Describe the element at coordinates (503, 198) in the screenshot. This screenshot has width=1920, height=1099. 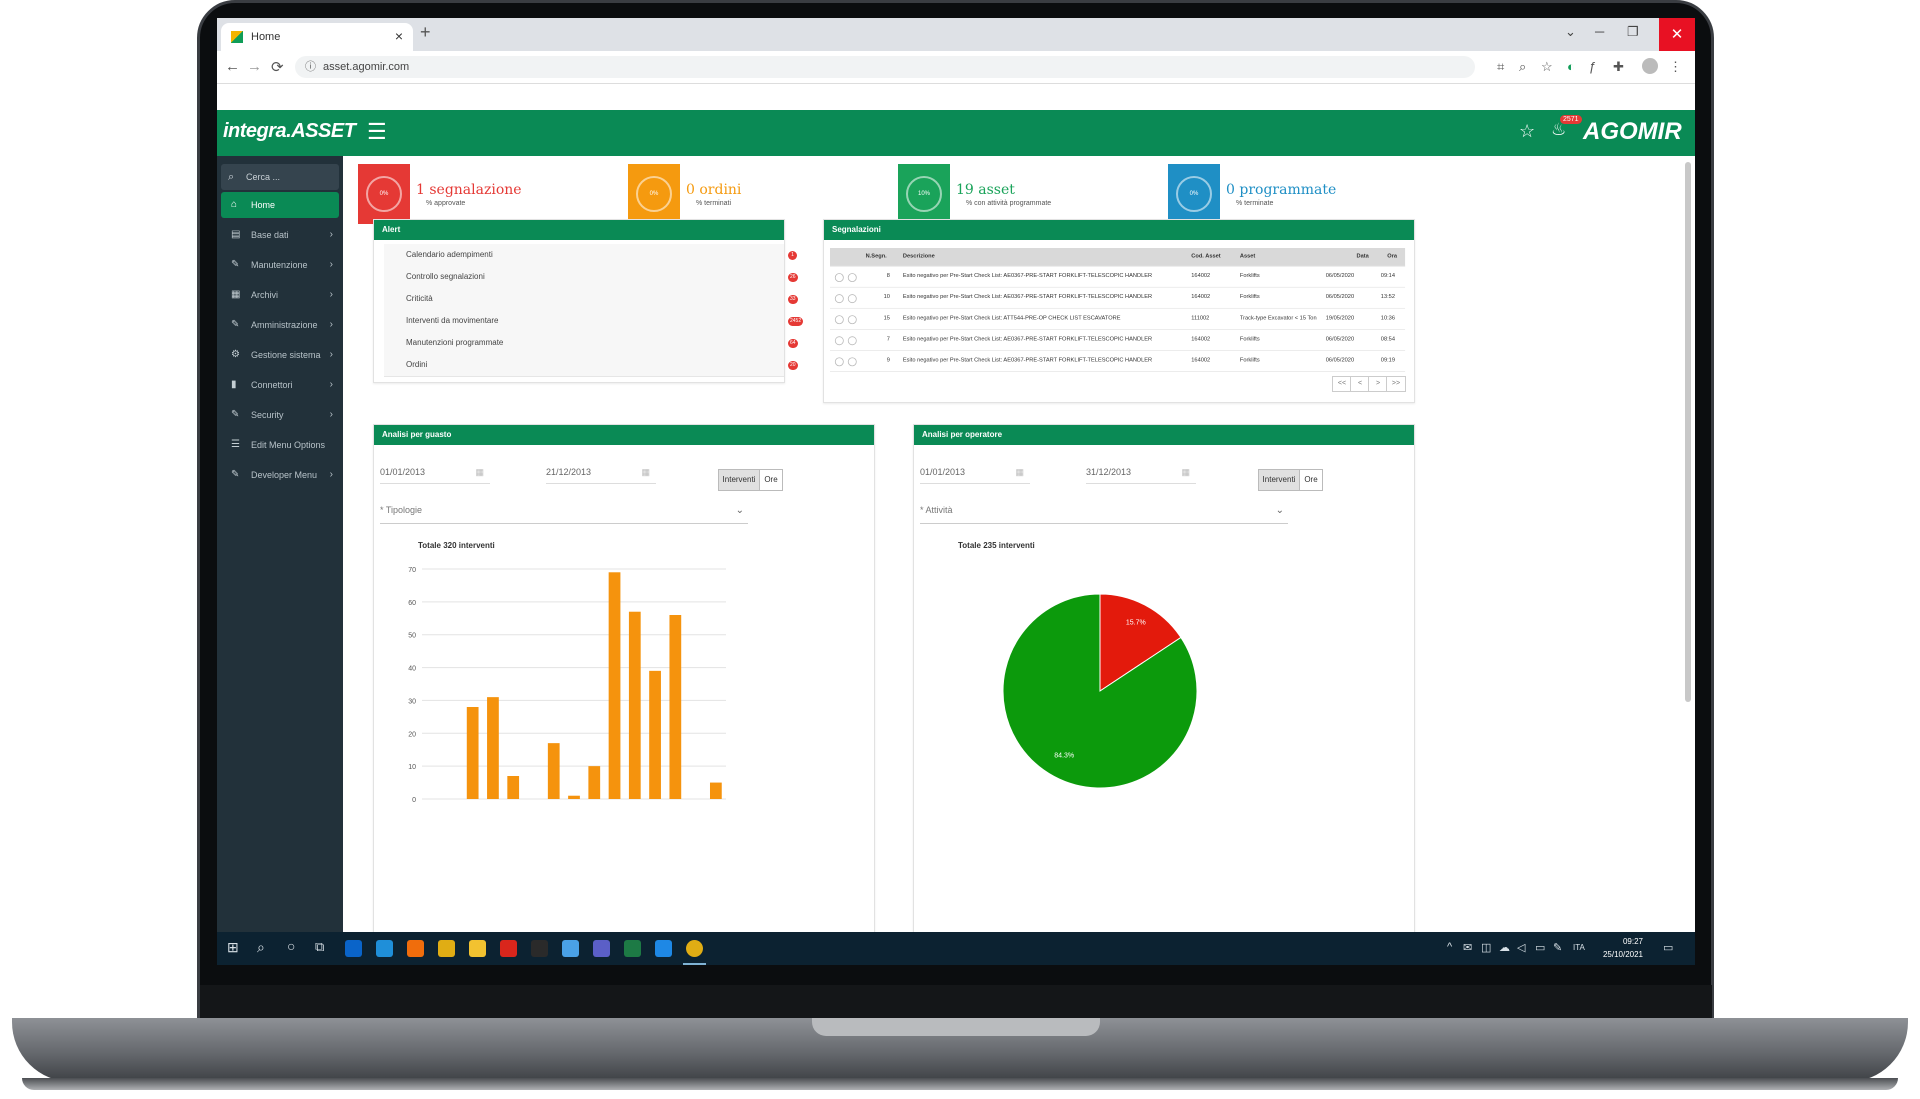
I see `kpi-card-0: 0% 1 segnalazione % approvate` at that location.